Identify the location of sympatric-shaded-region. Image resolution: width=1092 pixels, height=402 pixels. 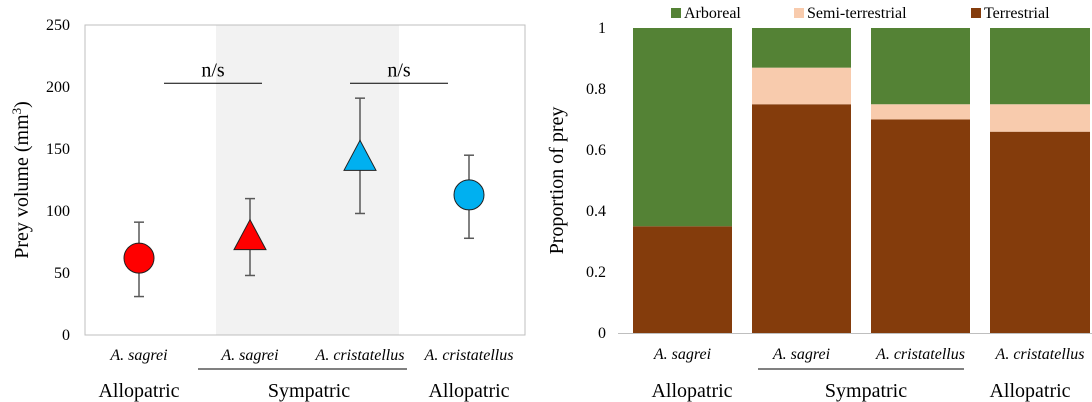
(307, 180).